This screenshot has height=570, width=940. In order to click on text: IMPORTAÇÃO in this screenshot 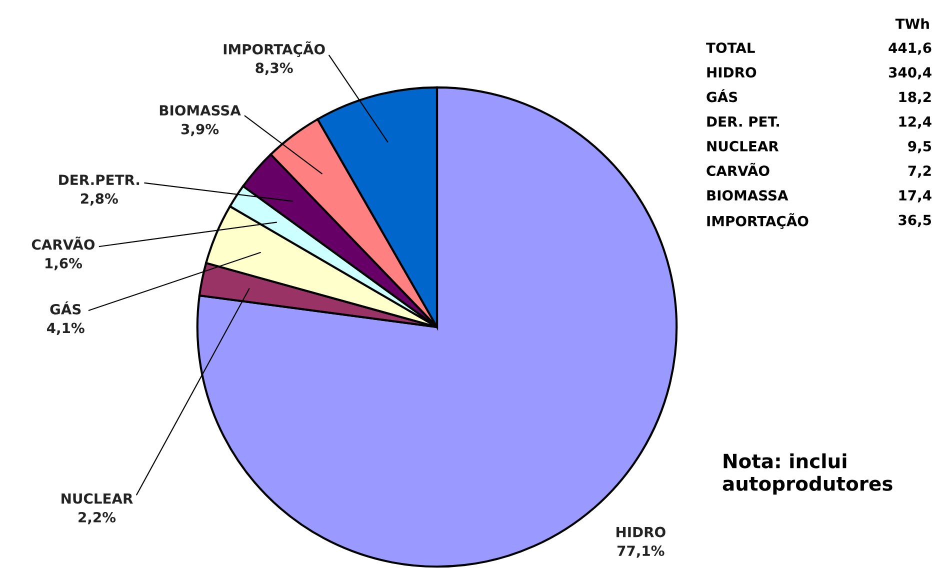, I will do `click(757, 221)`.